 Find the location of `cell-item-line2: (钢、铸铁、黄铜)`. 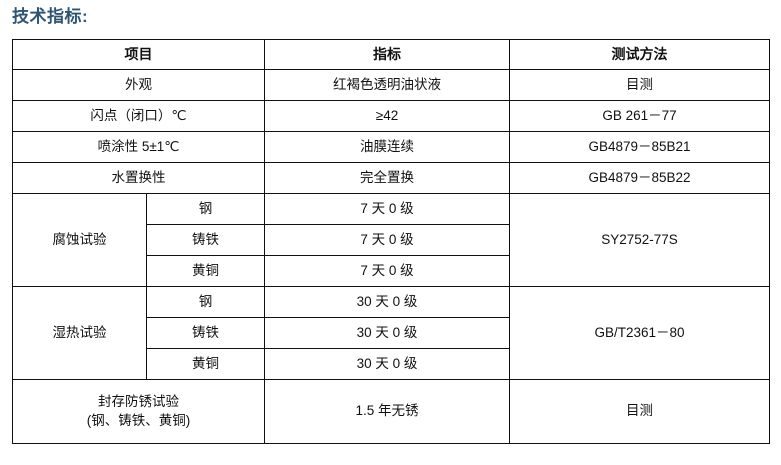

cell-item-line2: (钢、铸铁、黄铜) is located at coordinates (138, 420).